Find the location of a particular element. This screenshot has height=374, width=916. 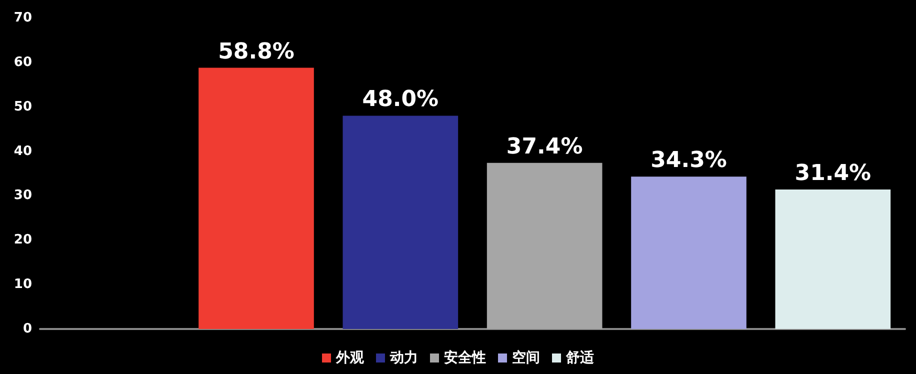

data-label: 48.0% is located at coordinates (400, 99).